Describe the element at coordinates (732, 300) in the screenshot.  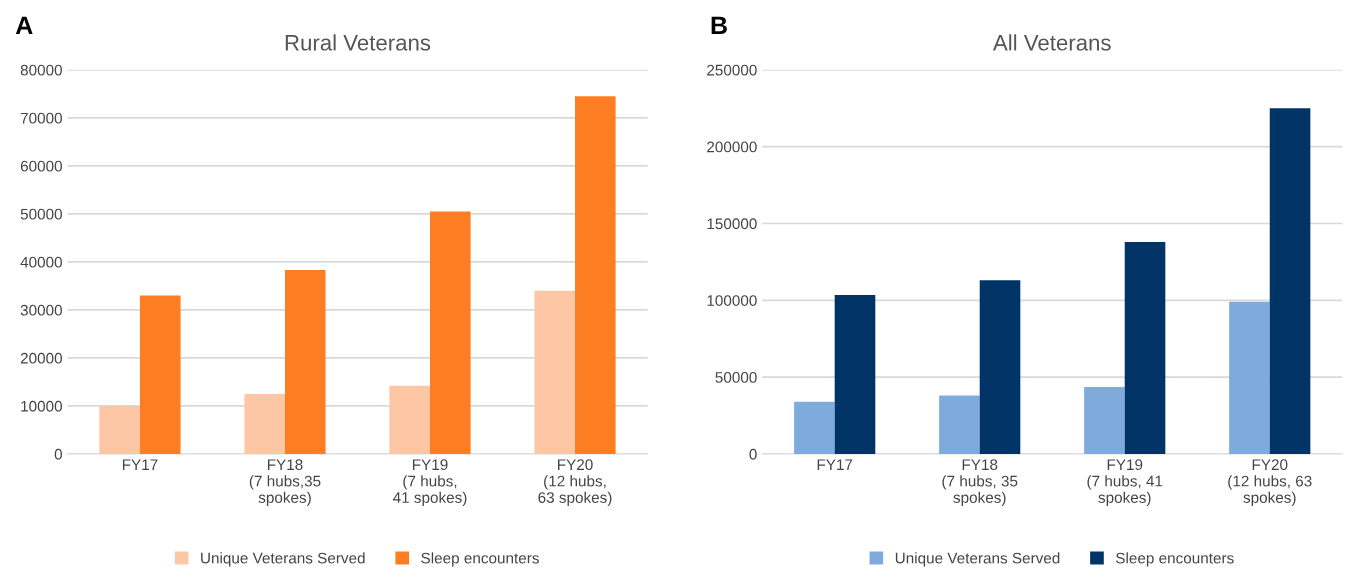
I see `y-tick-label: 100000` at that location.